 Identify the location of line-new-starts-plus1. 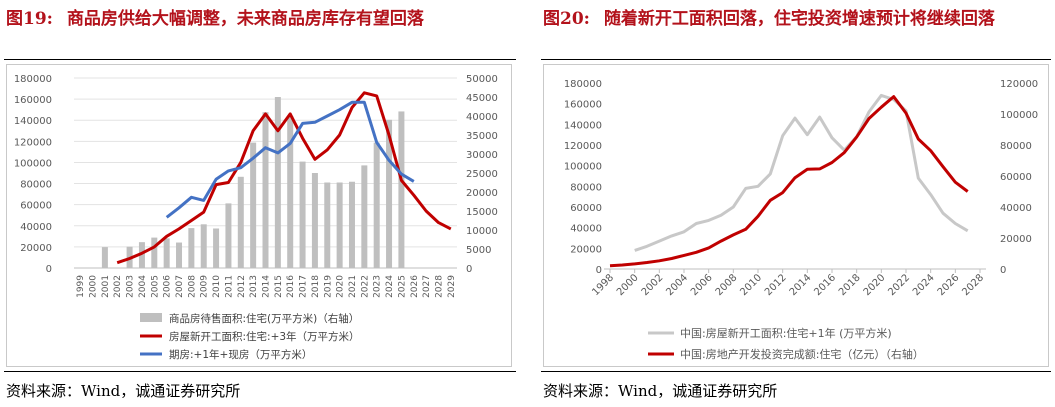
(801, 172).